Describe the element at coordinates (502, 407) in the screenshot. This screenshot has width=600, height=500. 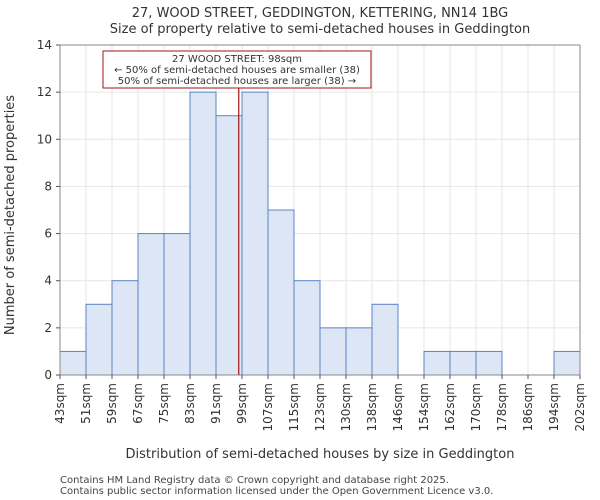
I see `x-tick-label: 178sqm` at that location.